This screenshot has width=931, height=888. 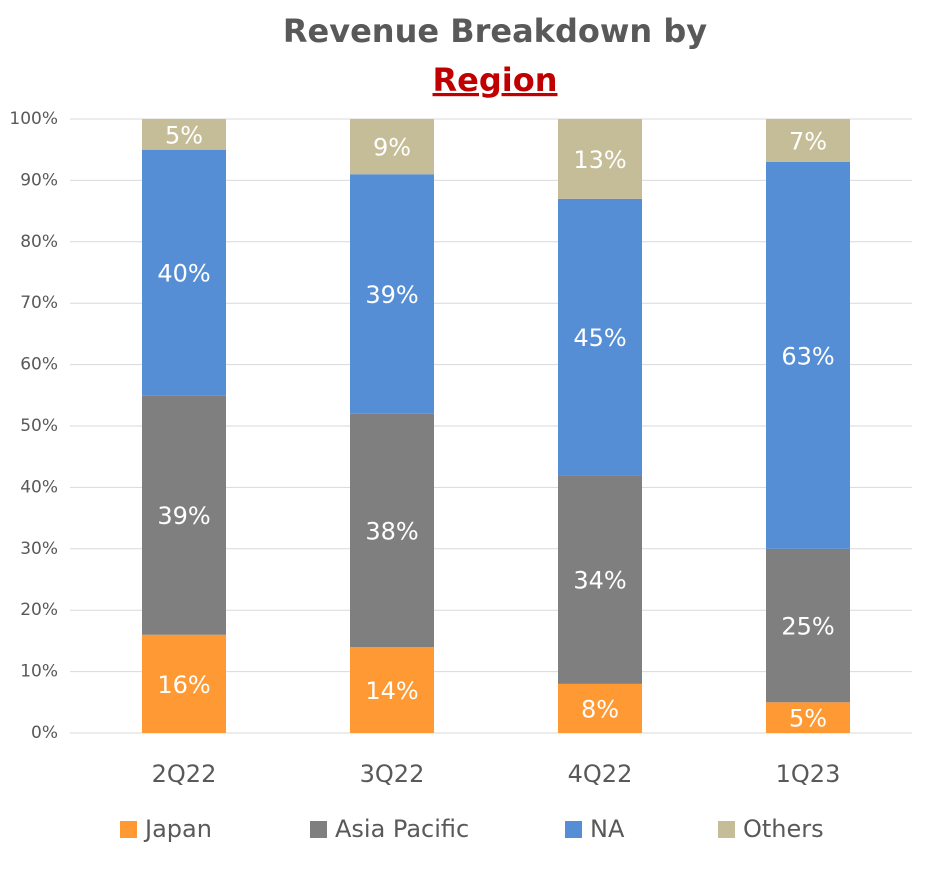 What do you see at coordinates (44, 733) in the screenshot?
I see `y-tick-label: 0%` at bounding box center [44, 733].